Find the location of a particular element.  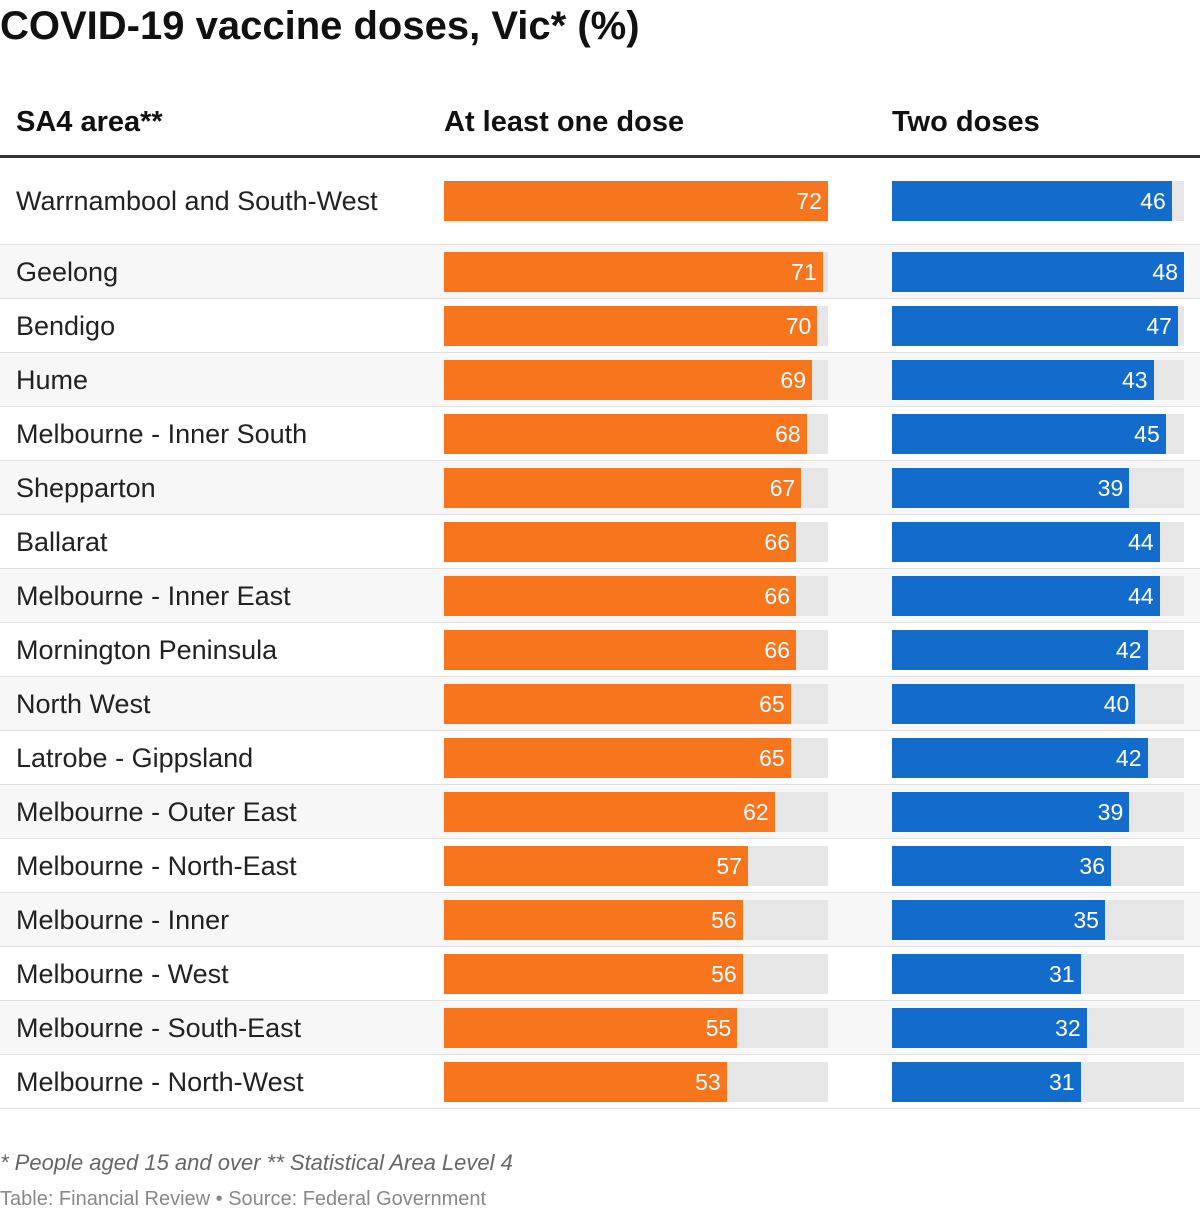

table-row: Melbourne - Outer East 62 39 is located at coordinates (600, 812).